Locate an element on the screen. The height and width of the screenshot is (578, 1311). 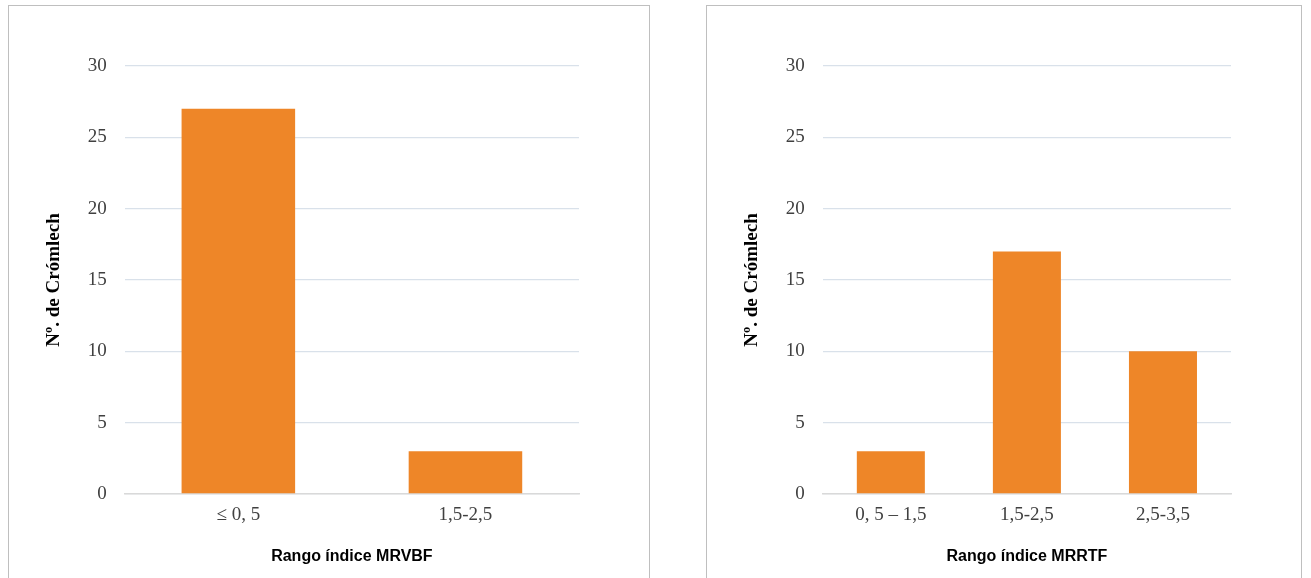
x-tick-label: 2,5-3,5 is located at coordinates (1163, 514).